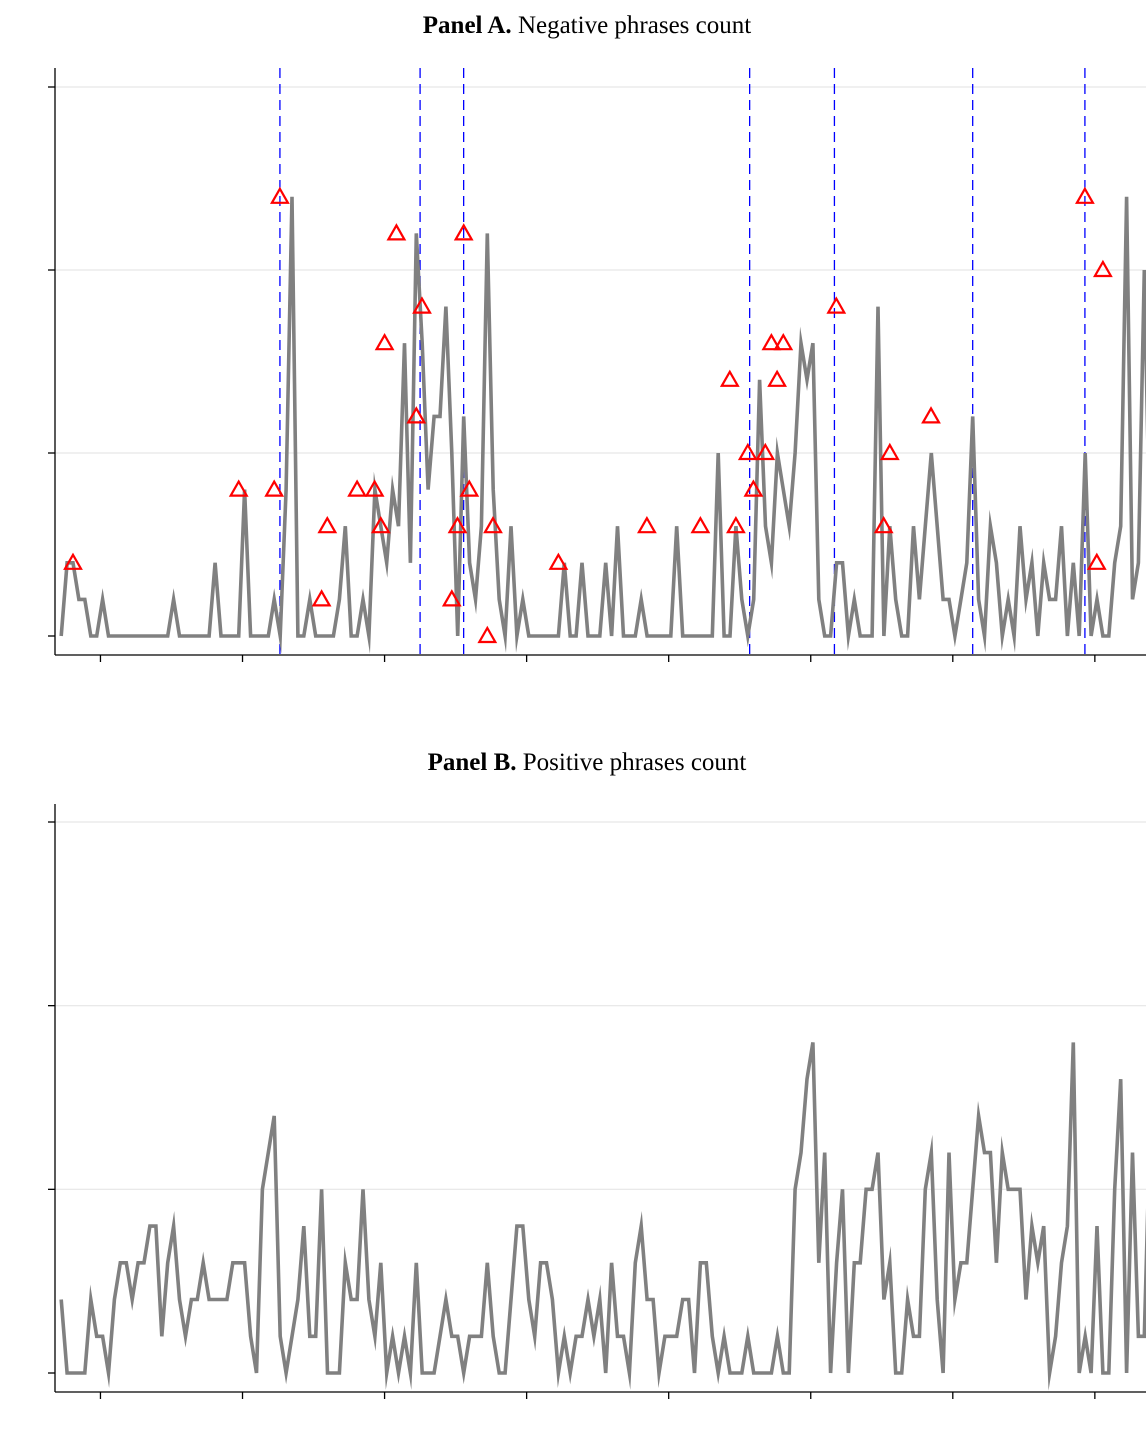  I want to click on panel-b-title-label: Panel B., so click(472, 762).